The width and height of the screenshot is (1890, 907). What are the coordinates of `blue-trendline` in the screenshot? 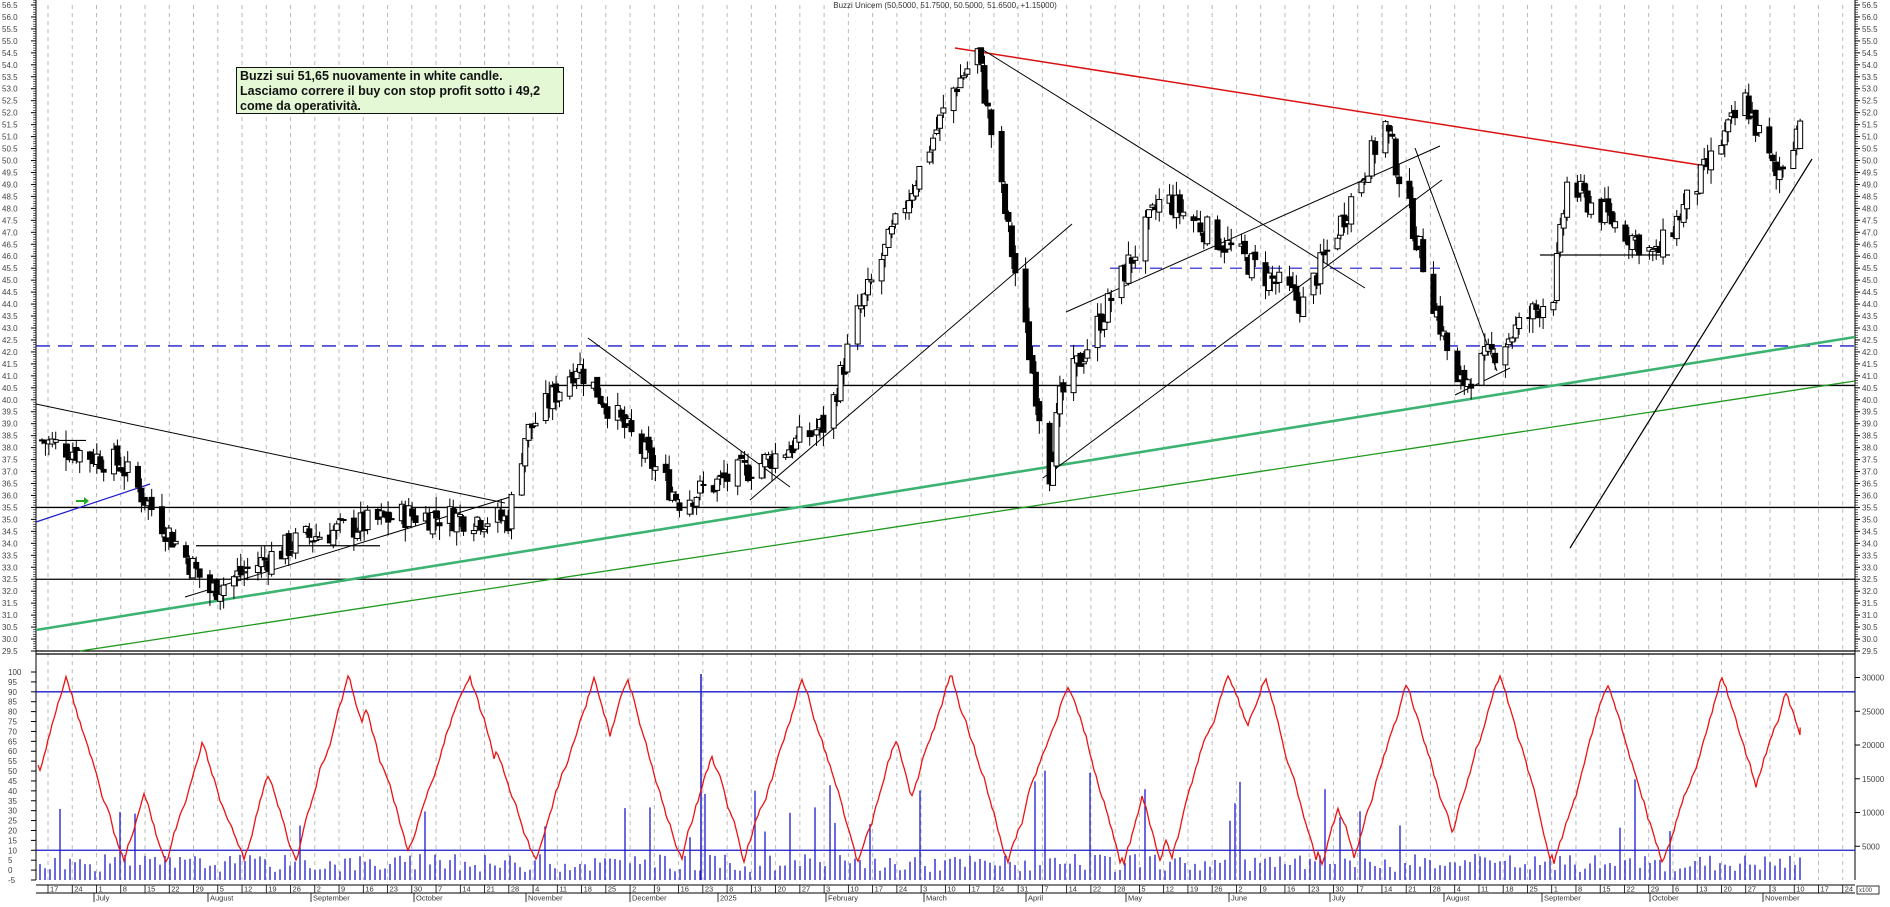 It's located at (93, 503).